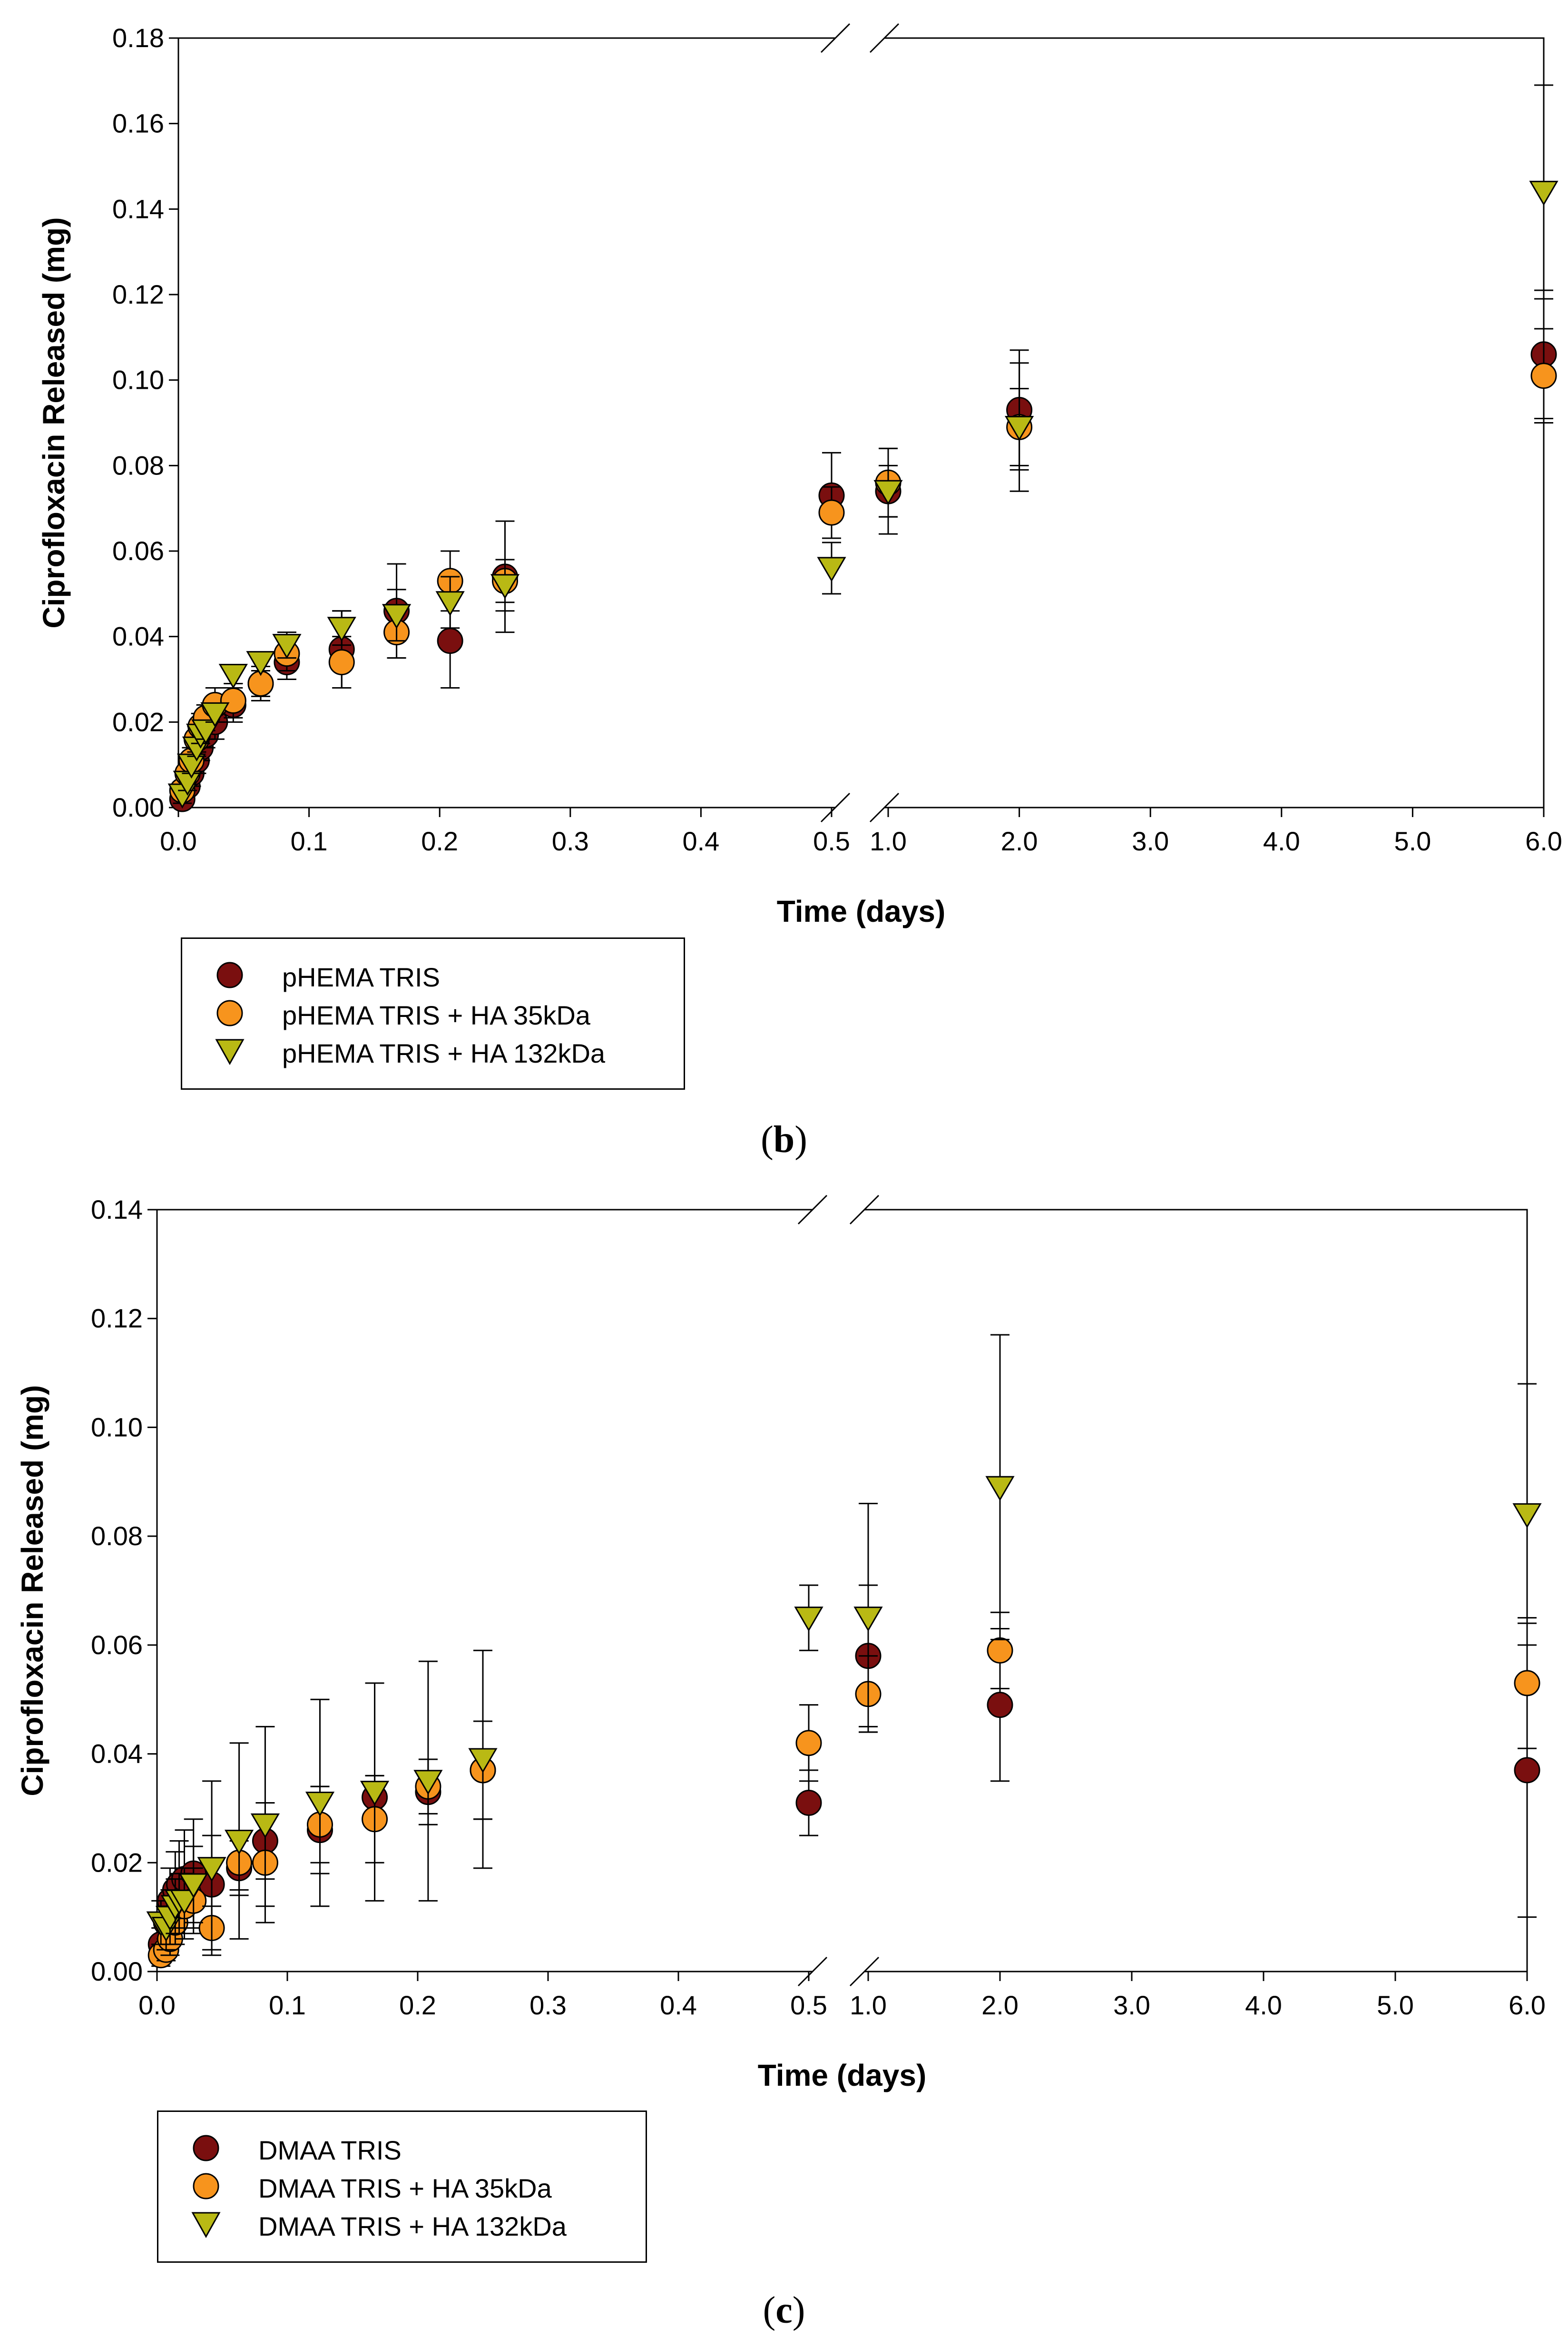  I want to click on y-tick-label: 0.06, so click(117, 1645).